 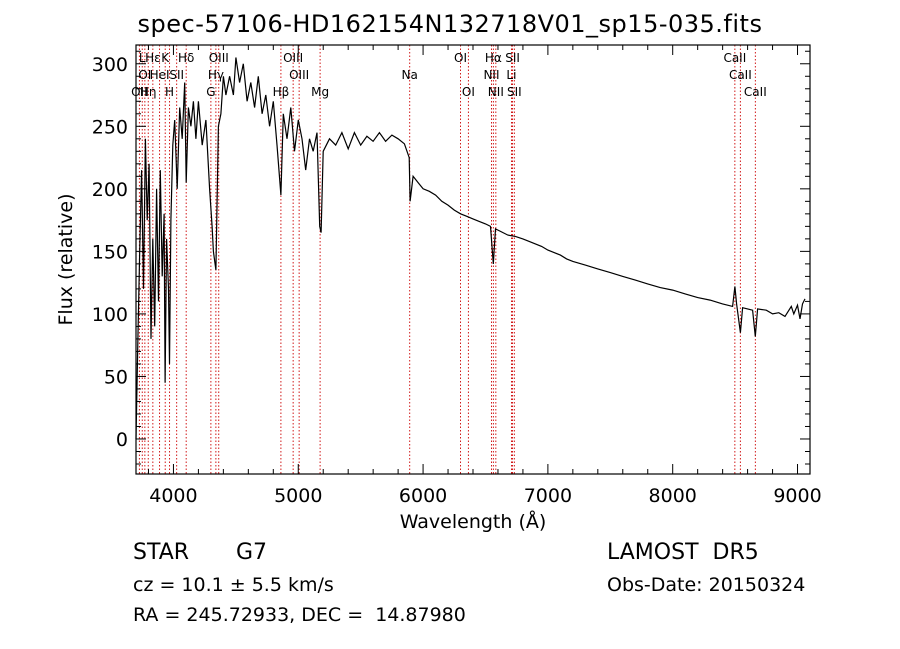 I want to click on line-label: L, so click(x=142, y=58).